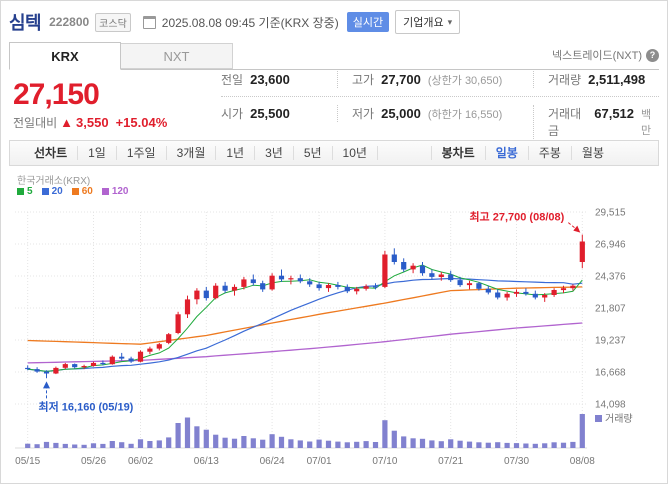 The image size is (670, 486). I want to click on up-arrow-icon: ▲, so click(67, 123).